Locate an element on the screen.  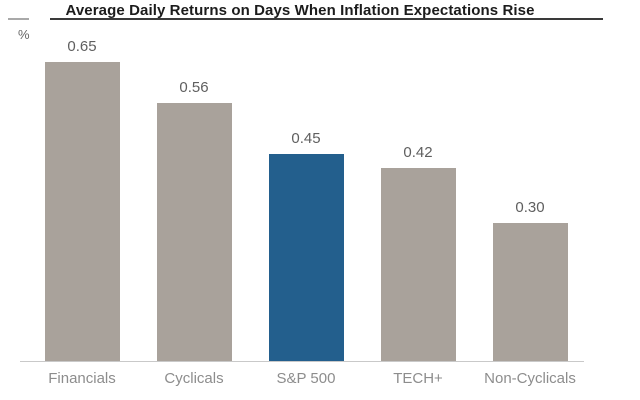
title-underline is located at coordinates (326, 19).